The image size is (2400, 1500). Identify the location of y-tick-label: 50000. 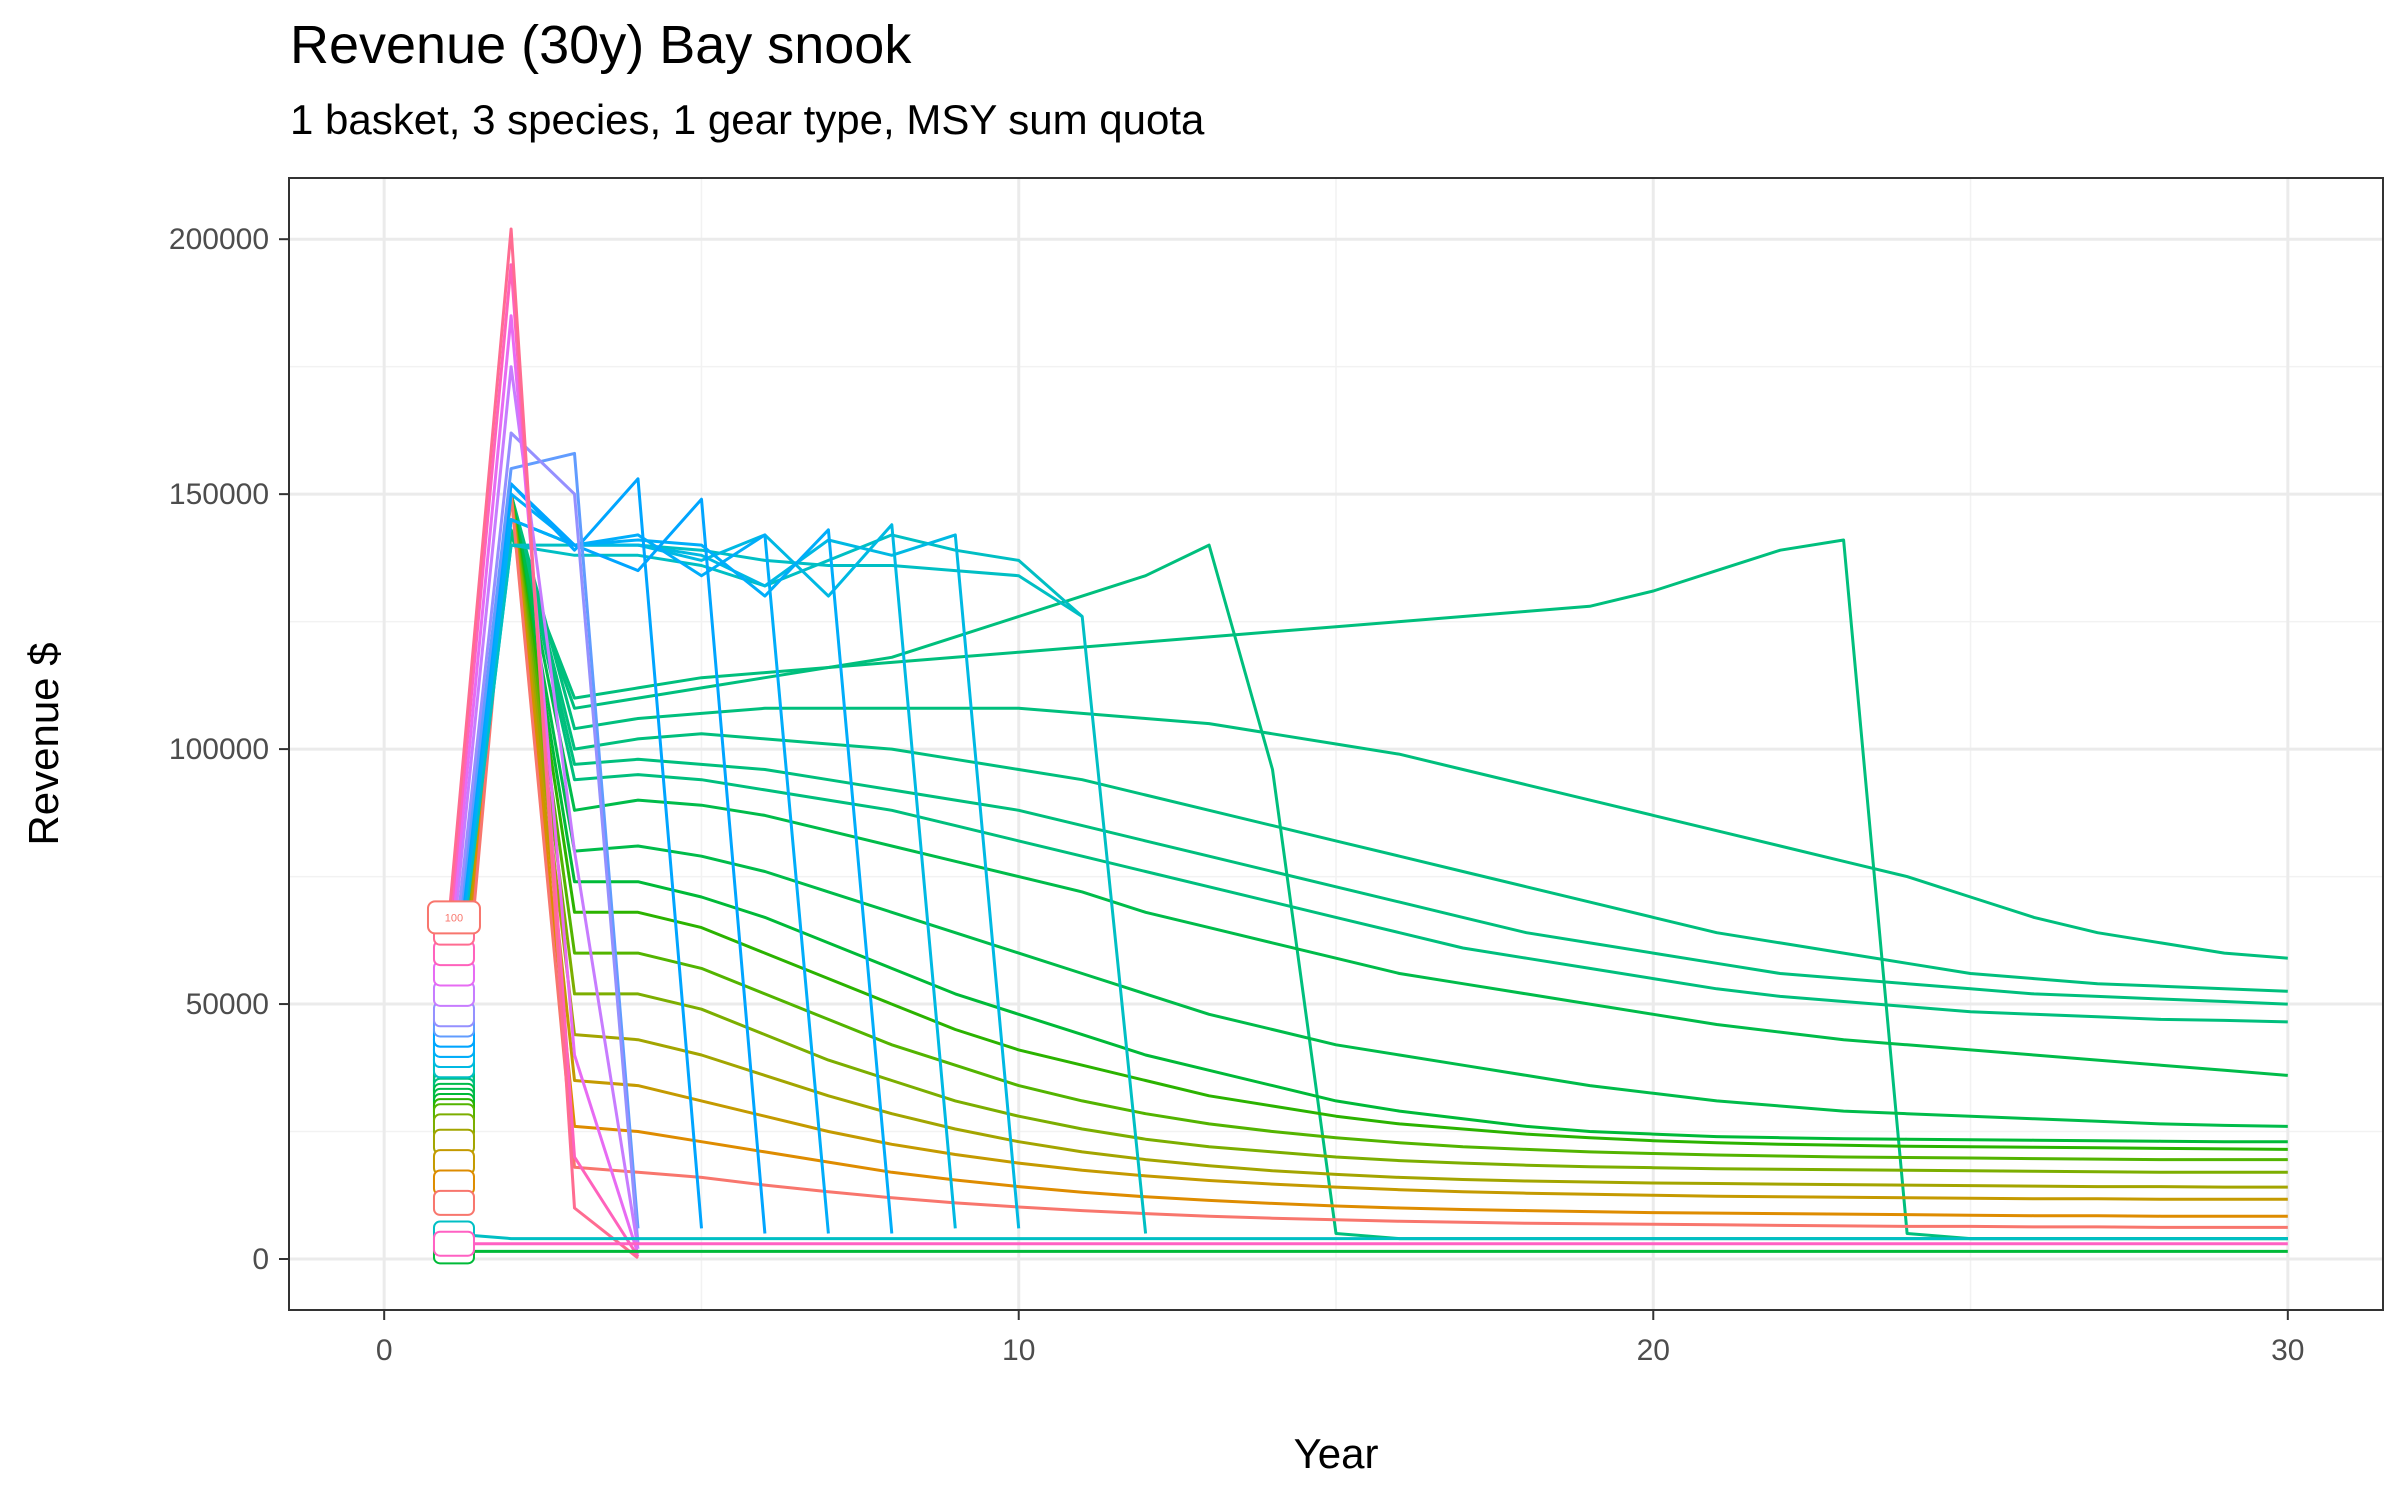
(227, 1004).